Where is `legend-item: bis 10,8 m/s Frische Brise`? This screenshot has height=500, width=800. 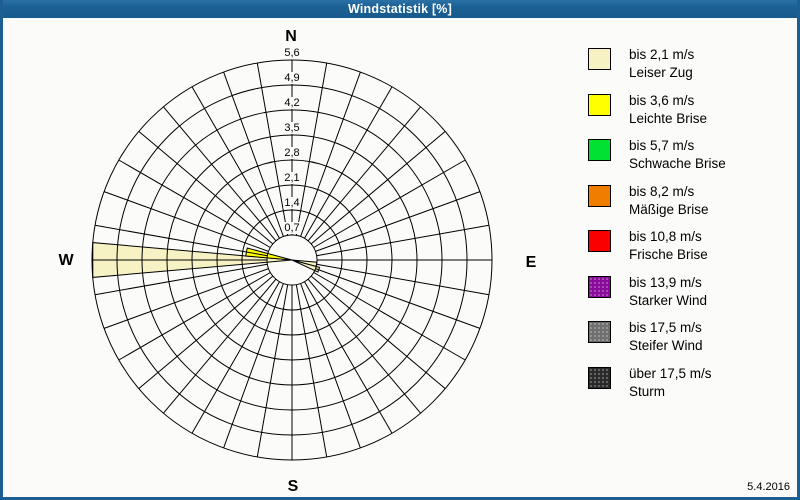
legend-item: bis 10,8 m/s Frische Brise is located at coordinates (657, 251).